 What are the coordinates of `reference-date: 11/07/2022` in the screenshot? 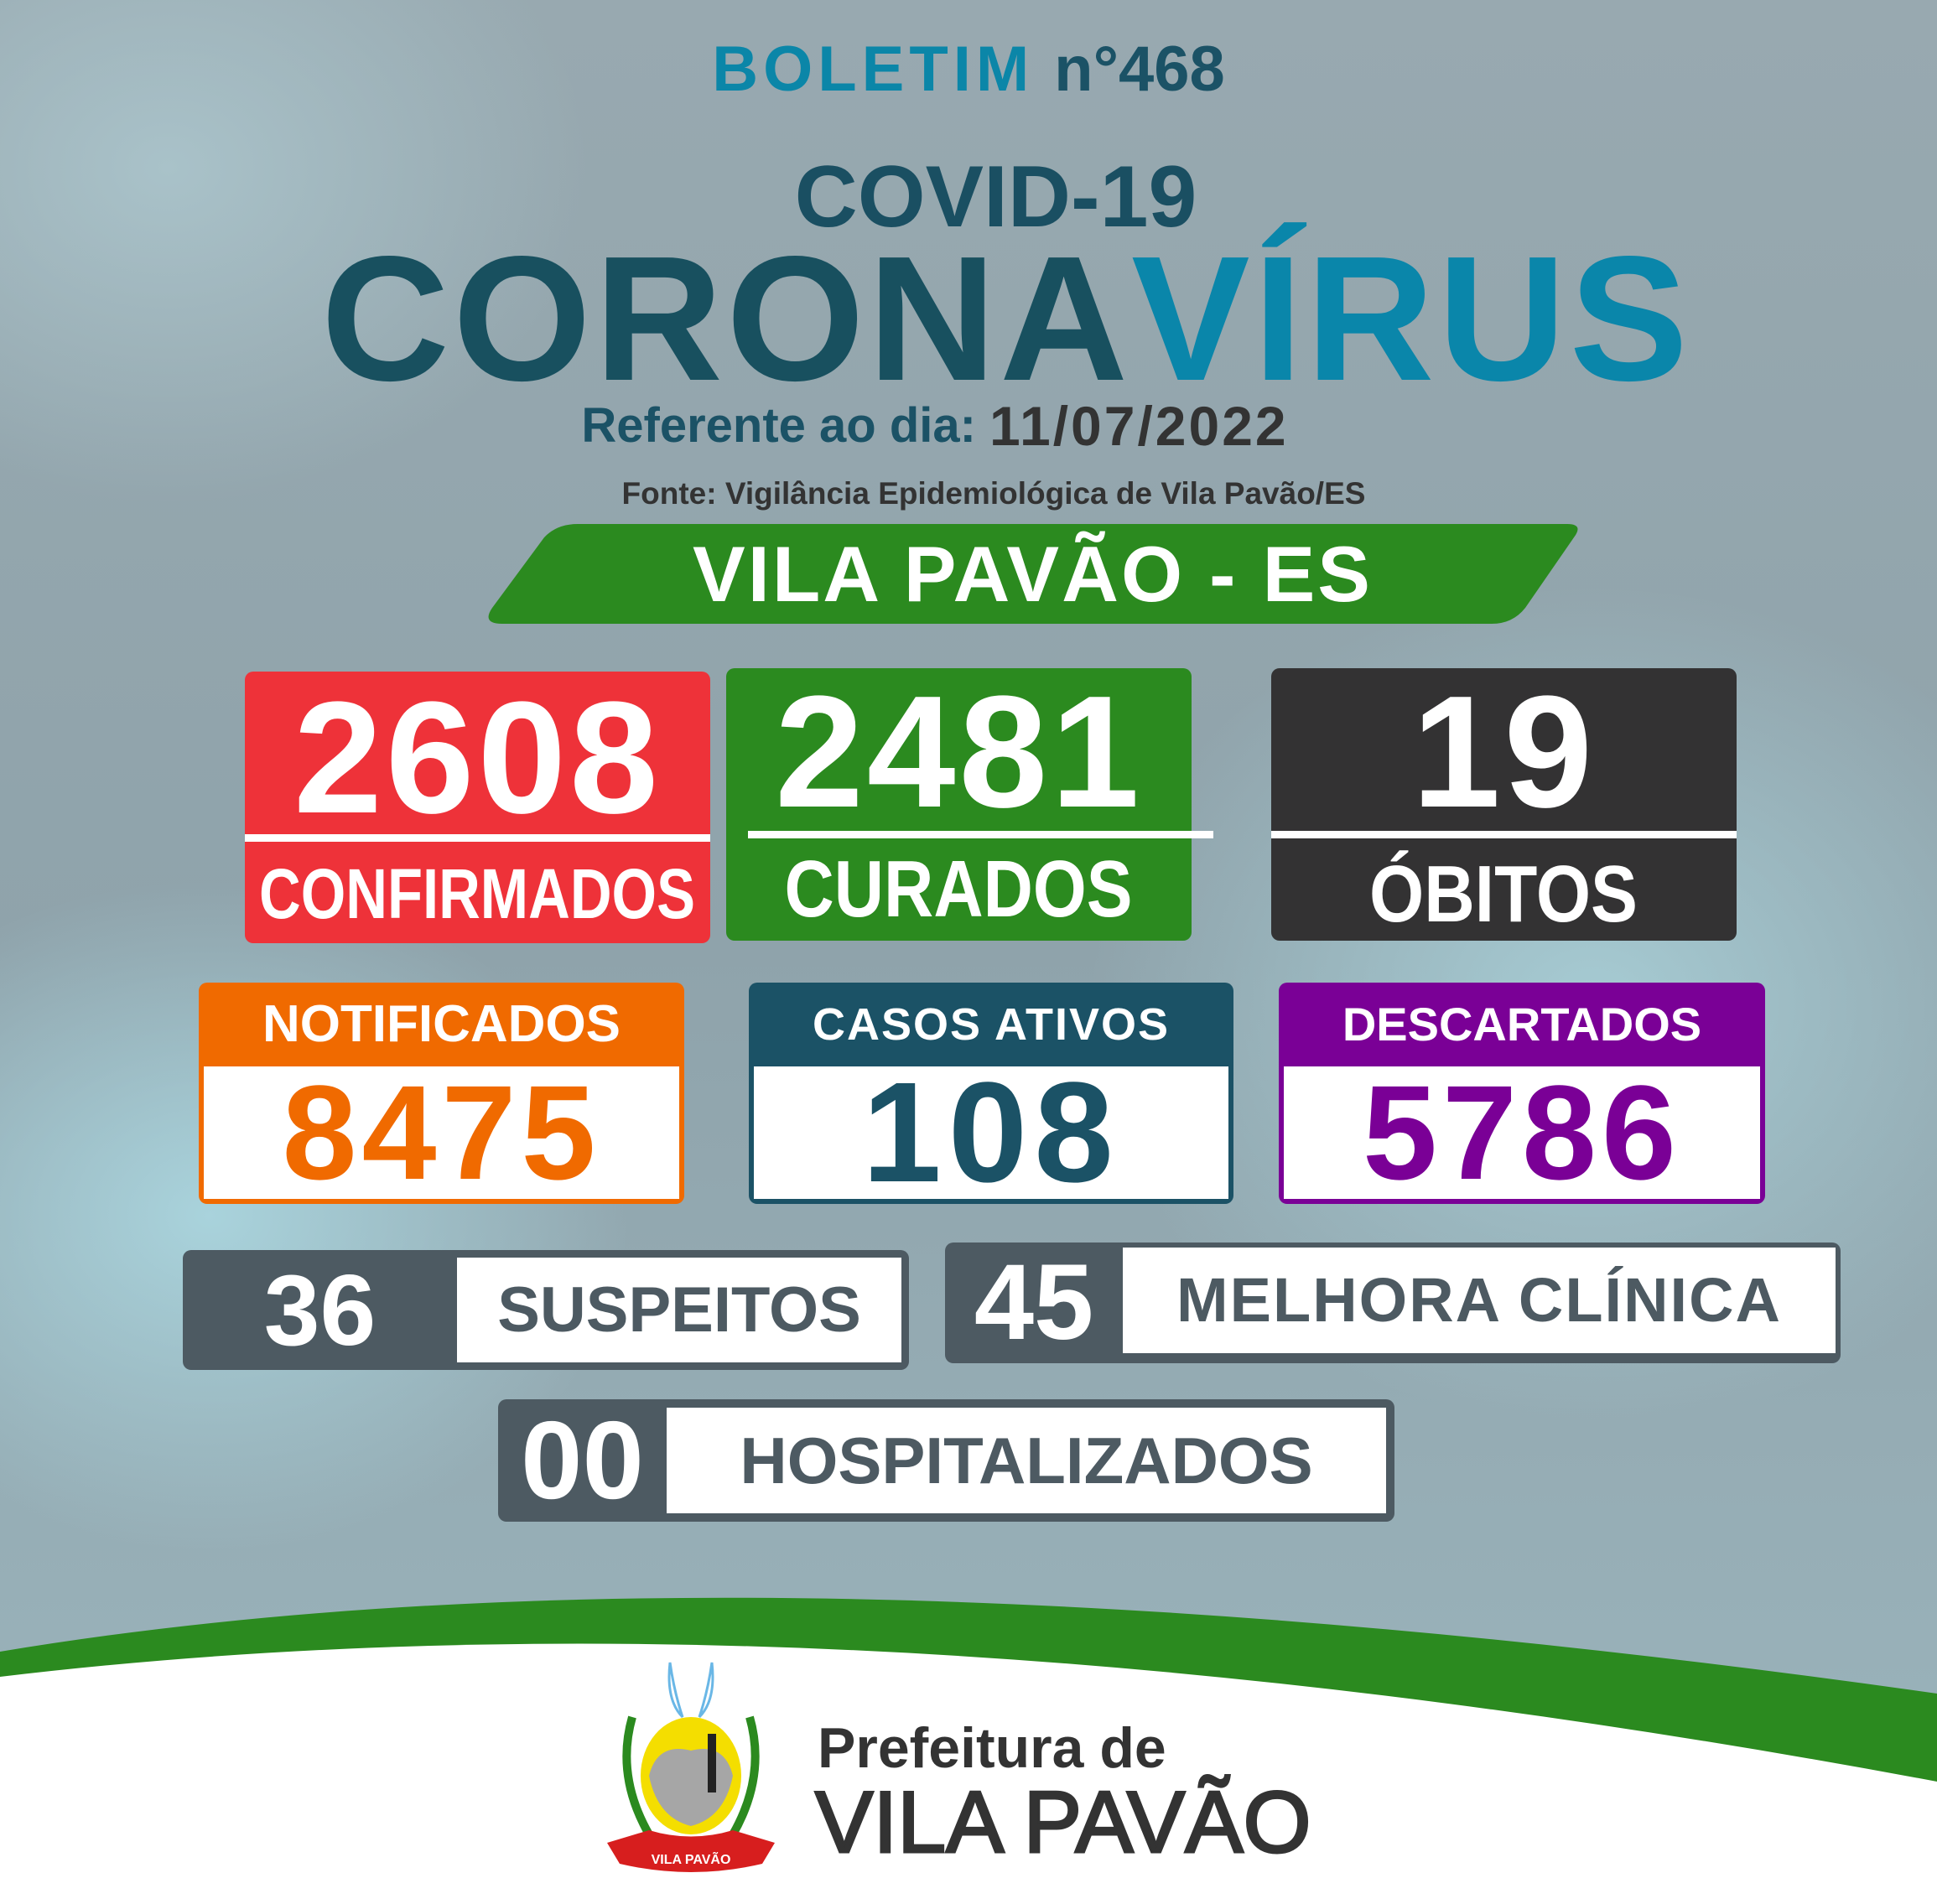 It's located at (1139, 426).